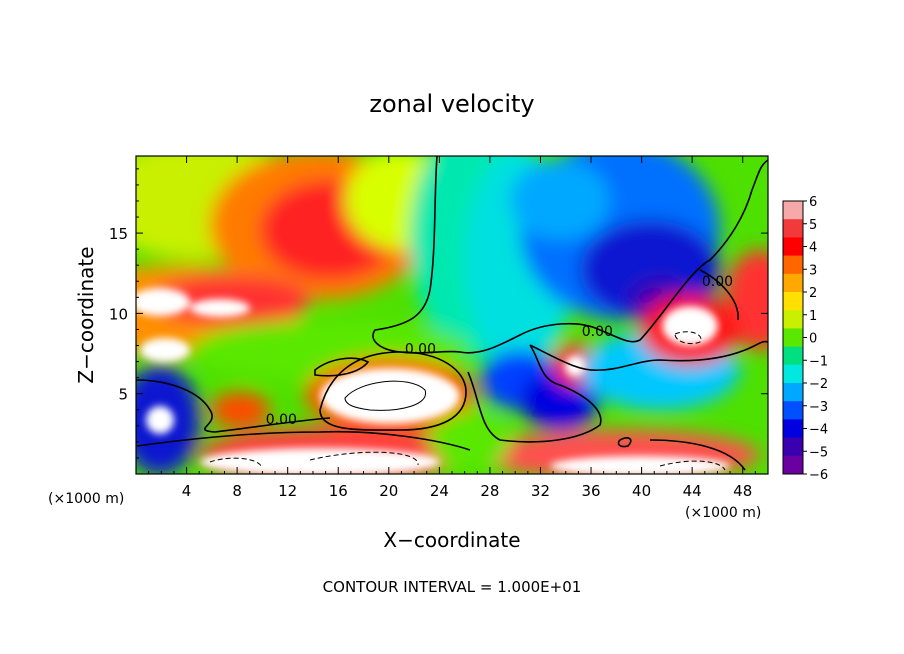 Image resolution: width=904 pixels, height=654 pixels. I want to click on x-unit-label-left: (×1000 m), so click(86, 499).